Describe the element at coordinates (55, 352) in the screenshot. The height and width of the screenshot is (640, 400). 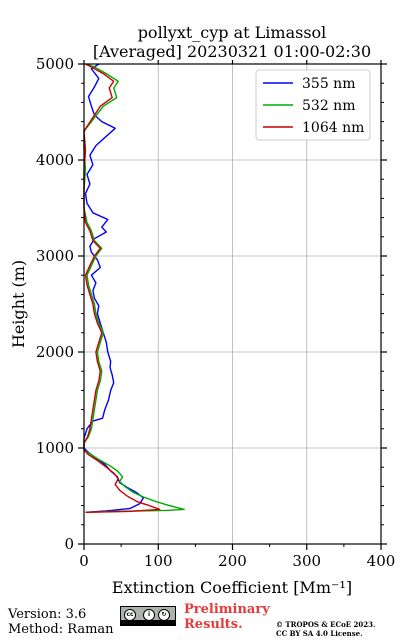
I see `y-tick-label: 2000` at that location.